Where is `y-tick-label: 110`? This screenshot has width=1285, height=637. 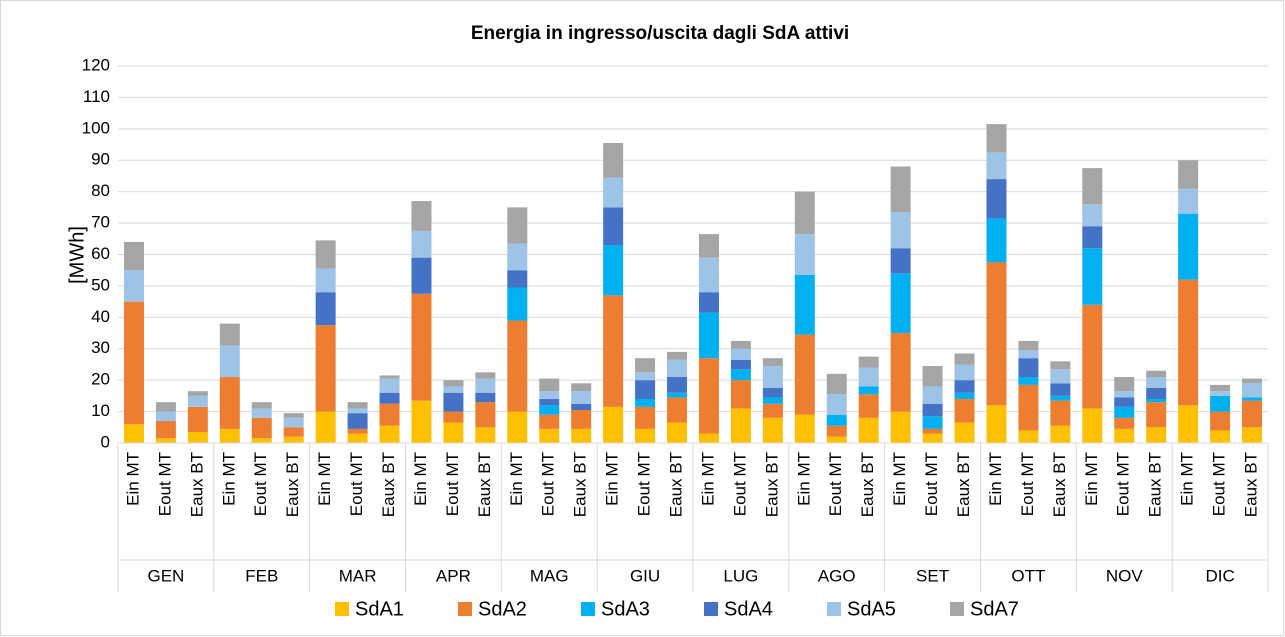
y-tick-label: 110 is located at coordinates (96, 96).